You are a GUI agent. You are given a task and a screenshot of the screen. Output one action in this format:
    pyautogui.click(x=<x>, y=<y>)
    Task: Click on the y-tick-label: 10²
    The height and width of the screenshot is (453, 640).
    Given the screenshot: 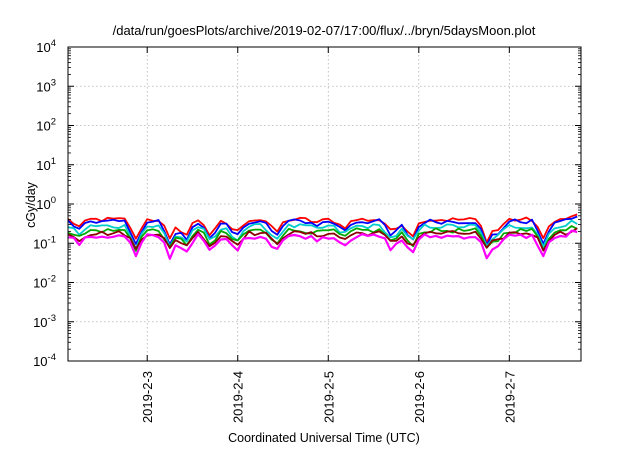 What is the action you would take?
    pyautogui.click(x=46, y=125)
    